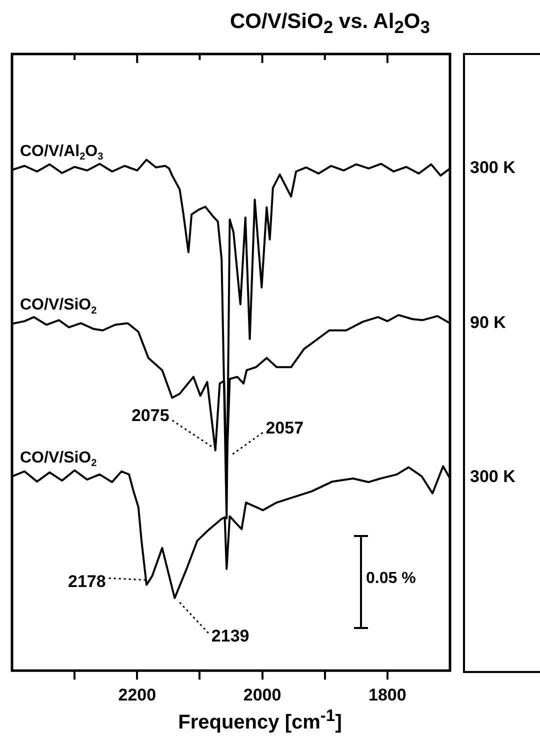 This screenshot has width=540, height=746. I want to click on annotation: 0.05 %, so click(391, 579).